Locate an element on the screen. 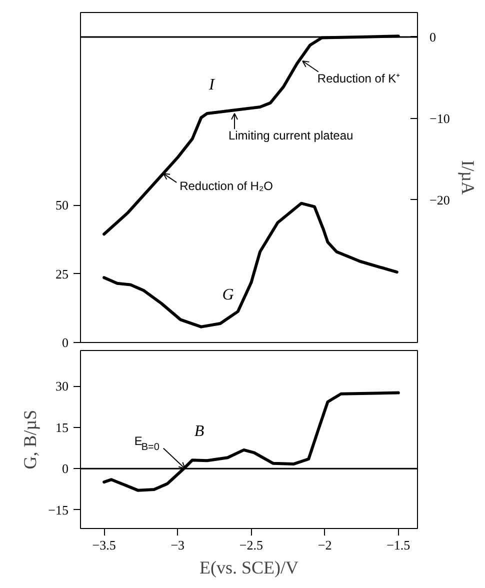 This screenshot has height=588, width=485. y2-tick-label: 0 is located at coordinates (433, 36).